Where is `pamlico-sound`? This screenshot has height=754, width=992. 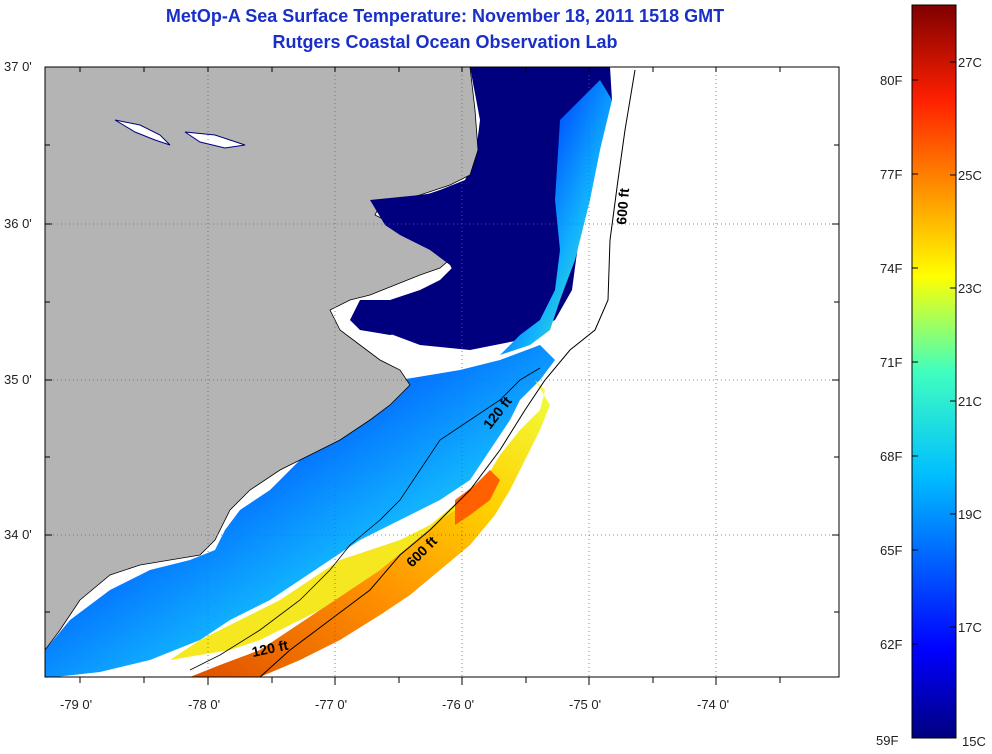 pamlico-sound is located at coordinates (425, 247).